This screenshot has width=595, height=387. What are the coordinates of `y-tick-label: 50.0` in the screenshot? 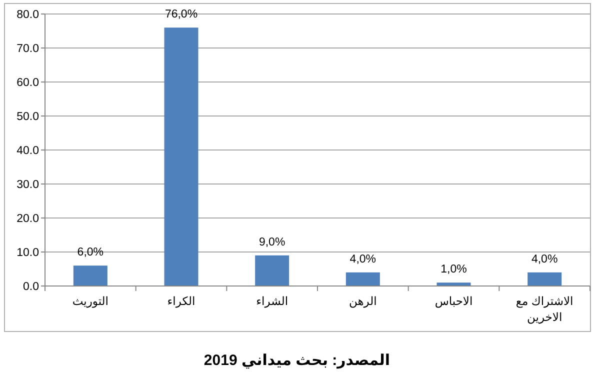 It's located at (27, 117).